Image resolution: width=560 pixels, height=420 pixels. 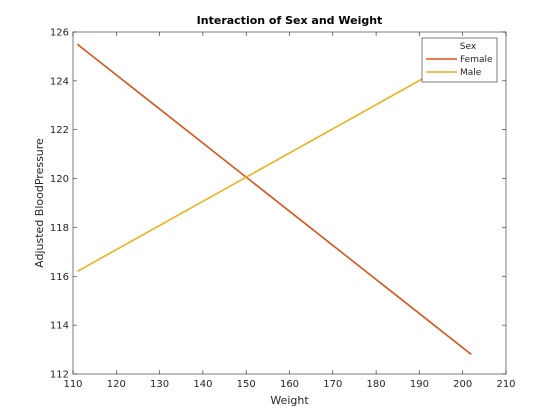 I want to click on x-tick-label: 180, so click(x=376, y=384).